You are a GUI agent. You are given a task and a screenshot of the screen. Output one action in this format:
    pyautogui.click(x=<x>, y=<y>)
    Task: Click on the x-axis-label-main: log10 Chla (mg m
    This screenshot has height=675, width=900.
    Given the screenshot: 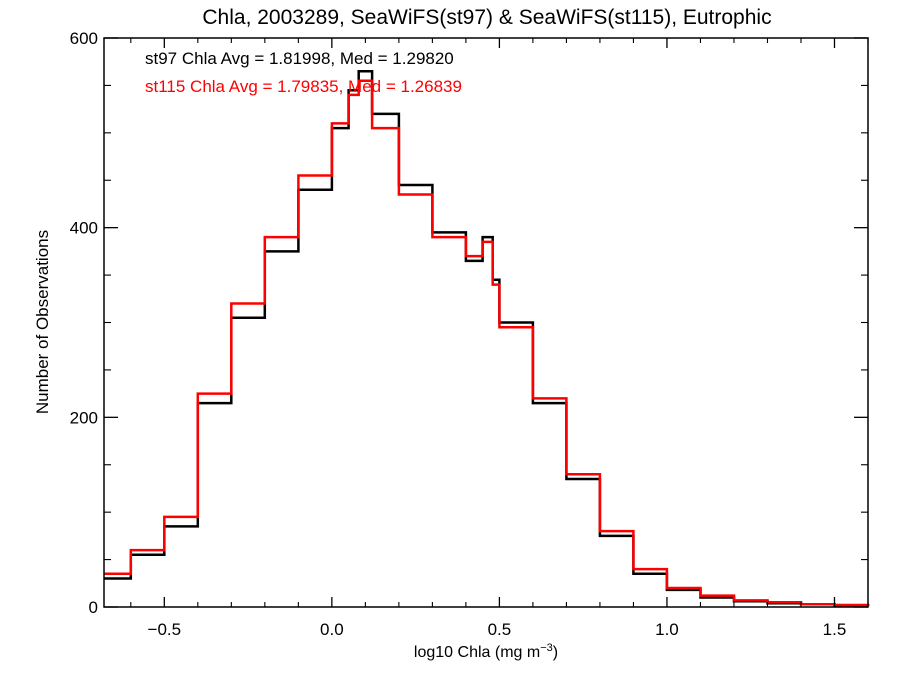 What is the action you would take?
    pyautogui.click(x=477, y=652)
    